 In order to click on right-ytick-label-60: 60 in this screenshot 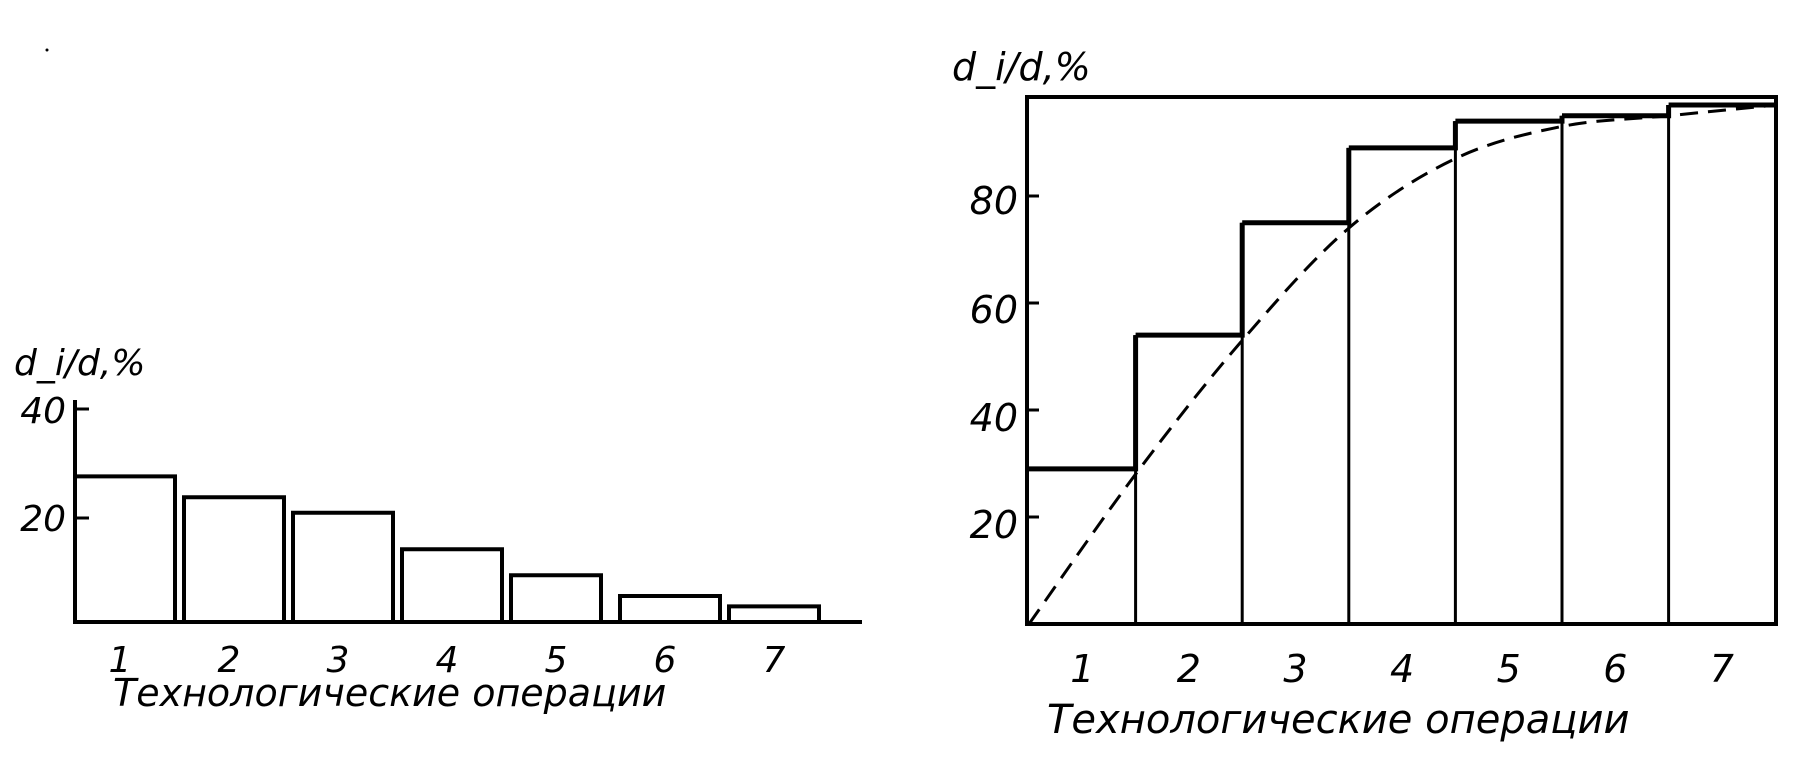, I will do `click(994, 310)`.